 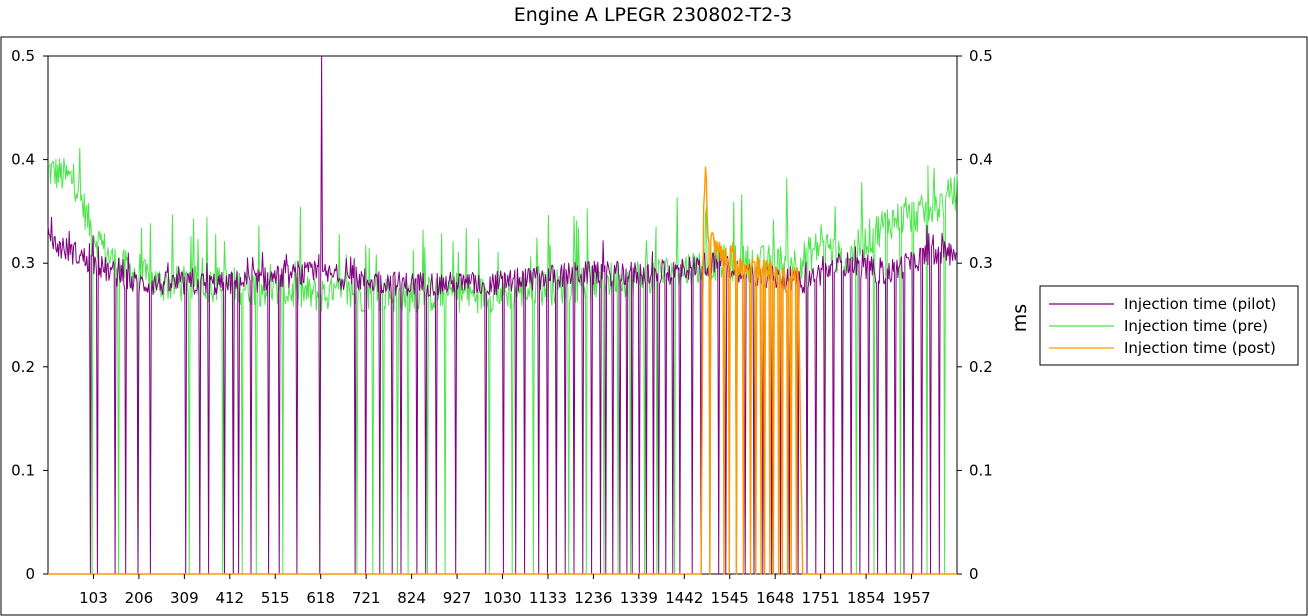 What do you see at coordinates (23, 56) in the screenshot?
I see `left-y-tick-label: 0.5` at bounding box center [23, 56].